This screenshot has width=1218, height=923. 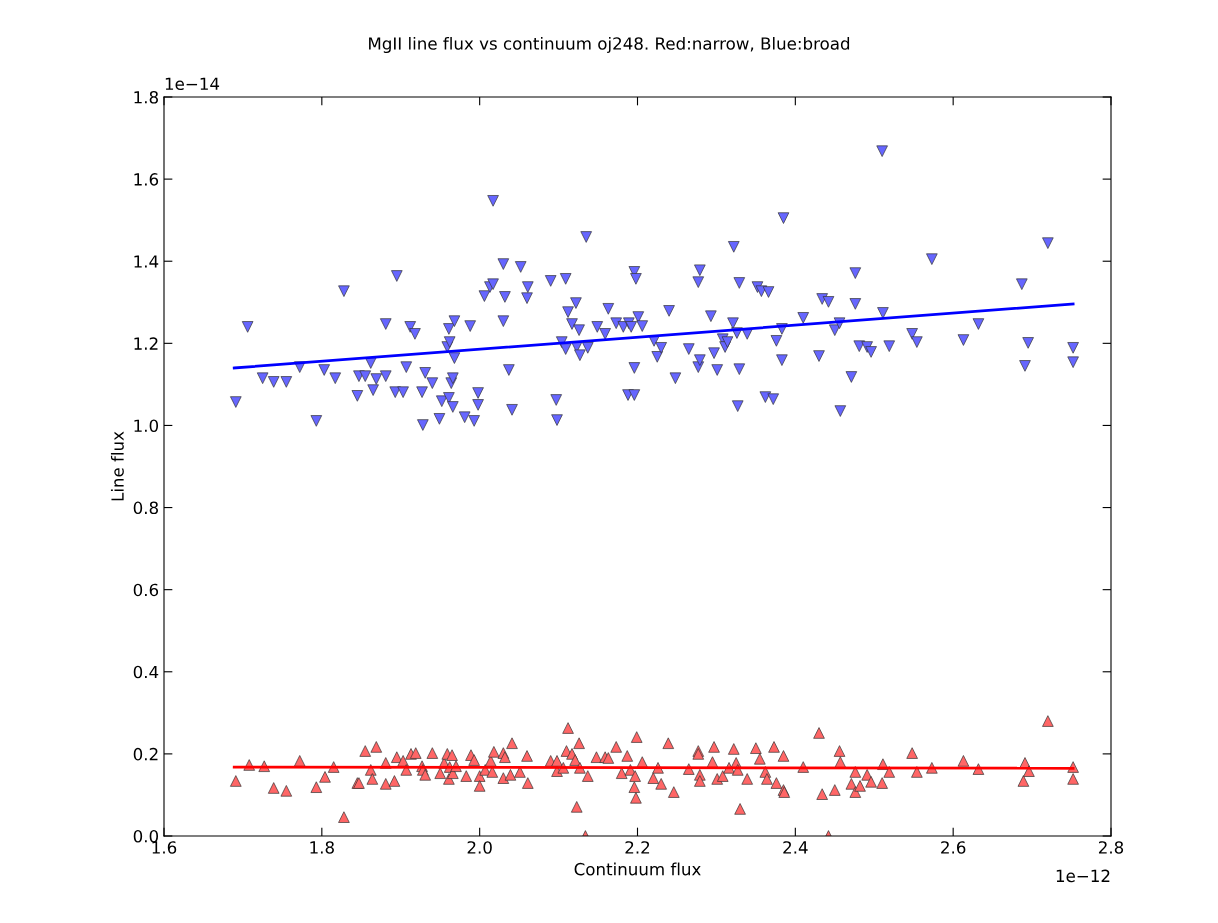 I want to click on x-tick-label: 2.2, so click(x=637, y=847).